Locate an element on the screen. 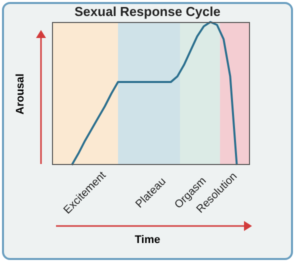 The height and width of the screenshot is (262, 295). chart-title: Sexual Response Cycle is located at coordinates (148, 11).